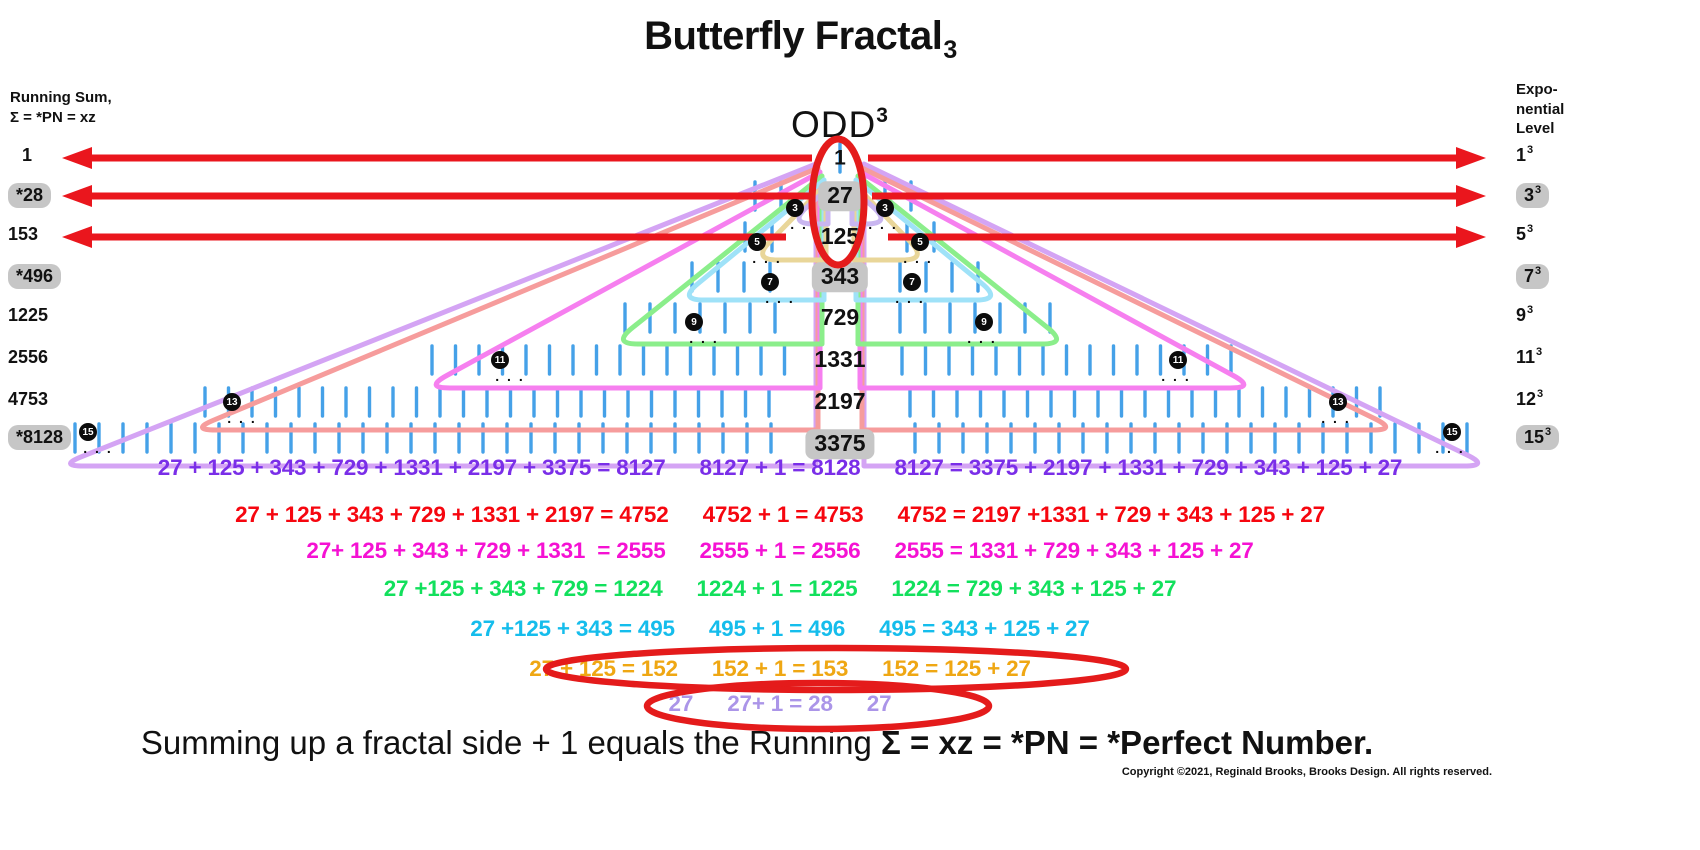 The height and width of the screenshot is (850, 1700). Describe the element at coordinates (984, 628) in the screenshot. I see `equation-right-sum: 495 = 343 + 125 + 27` at that location.